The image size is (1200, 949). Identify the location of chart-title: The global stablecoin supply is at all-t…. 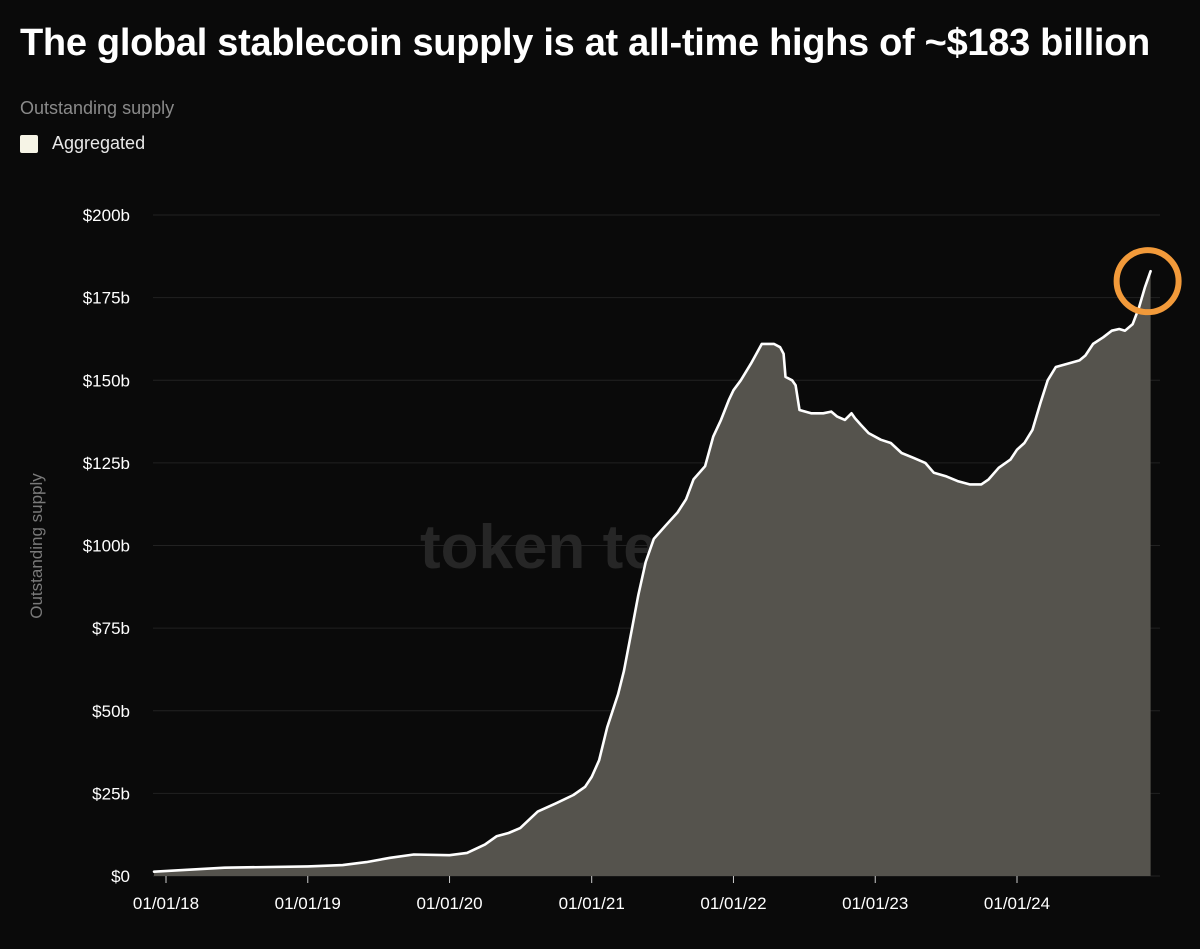
(585, 43).